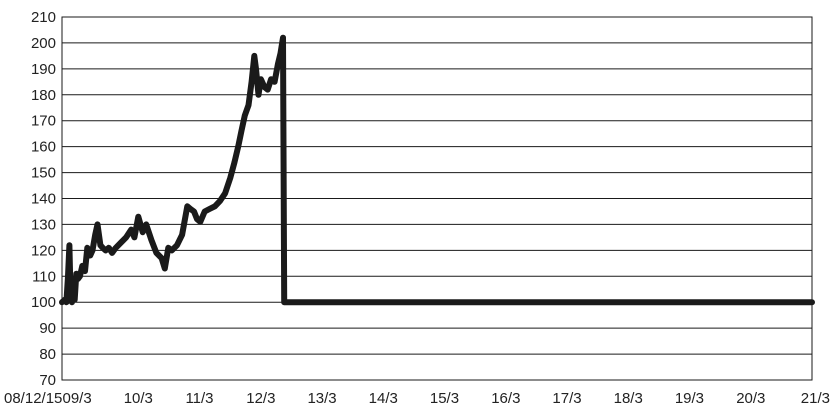 The image size is (832, 412). Describe the element at coordinates (43, 43) in the screenshot. I see `y-tick-label: 200` at that location.